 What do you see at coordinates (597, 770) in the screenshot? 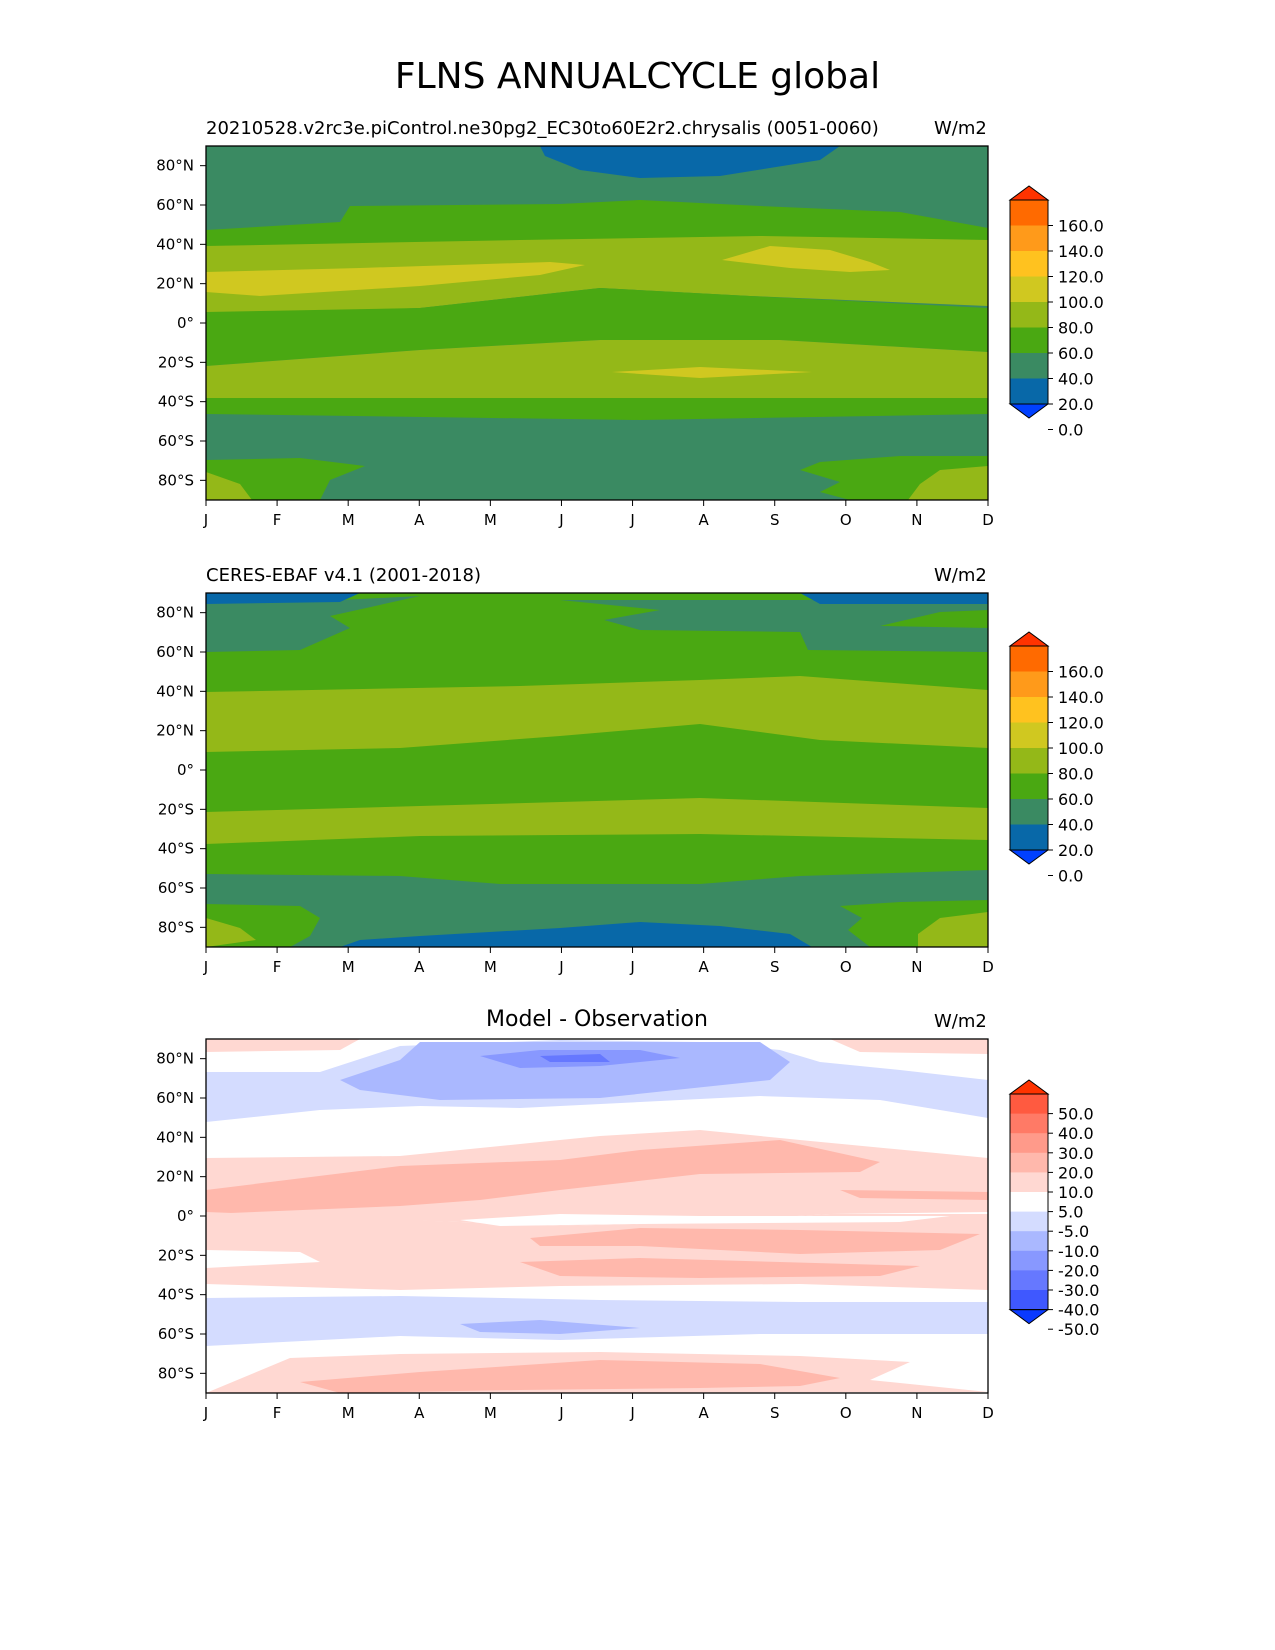
I see `panel2-plot-area` at bounding box center [597, 770].